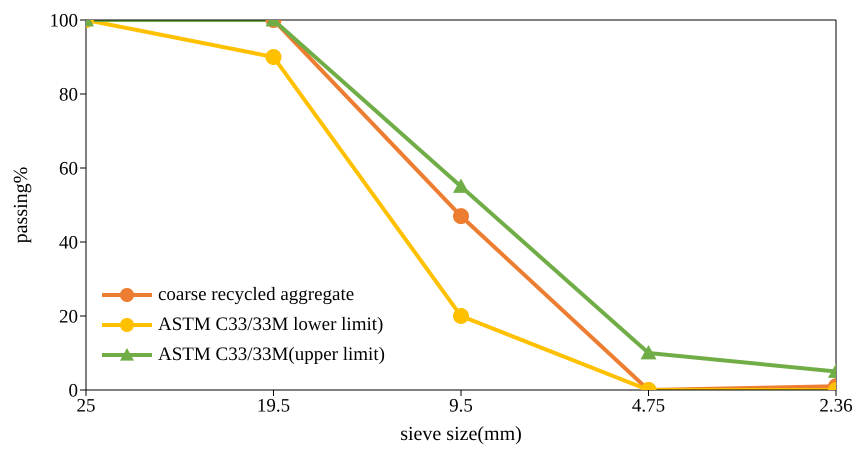 This screenshot has width=861, height=456. What do you see at coordinates (271, 325) in the screenshot?
I see `legend-label: ASTM C33/33M lower limit)` at bounding box center [271, 325].